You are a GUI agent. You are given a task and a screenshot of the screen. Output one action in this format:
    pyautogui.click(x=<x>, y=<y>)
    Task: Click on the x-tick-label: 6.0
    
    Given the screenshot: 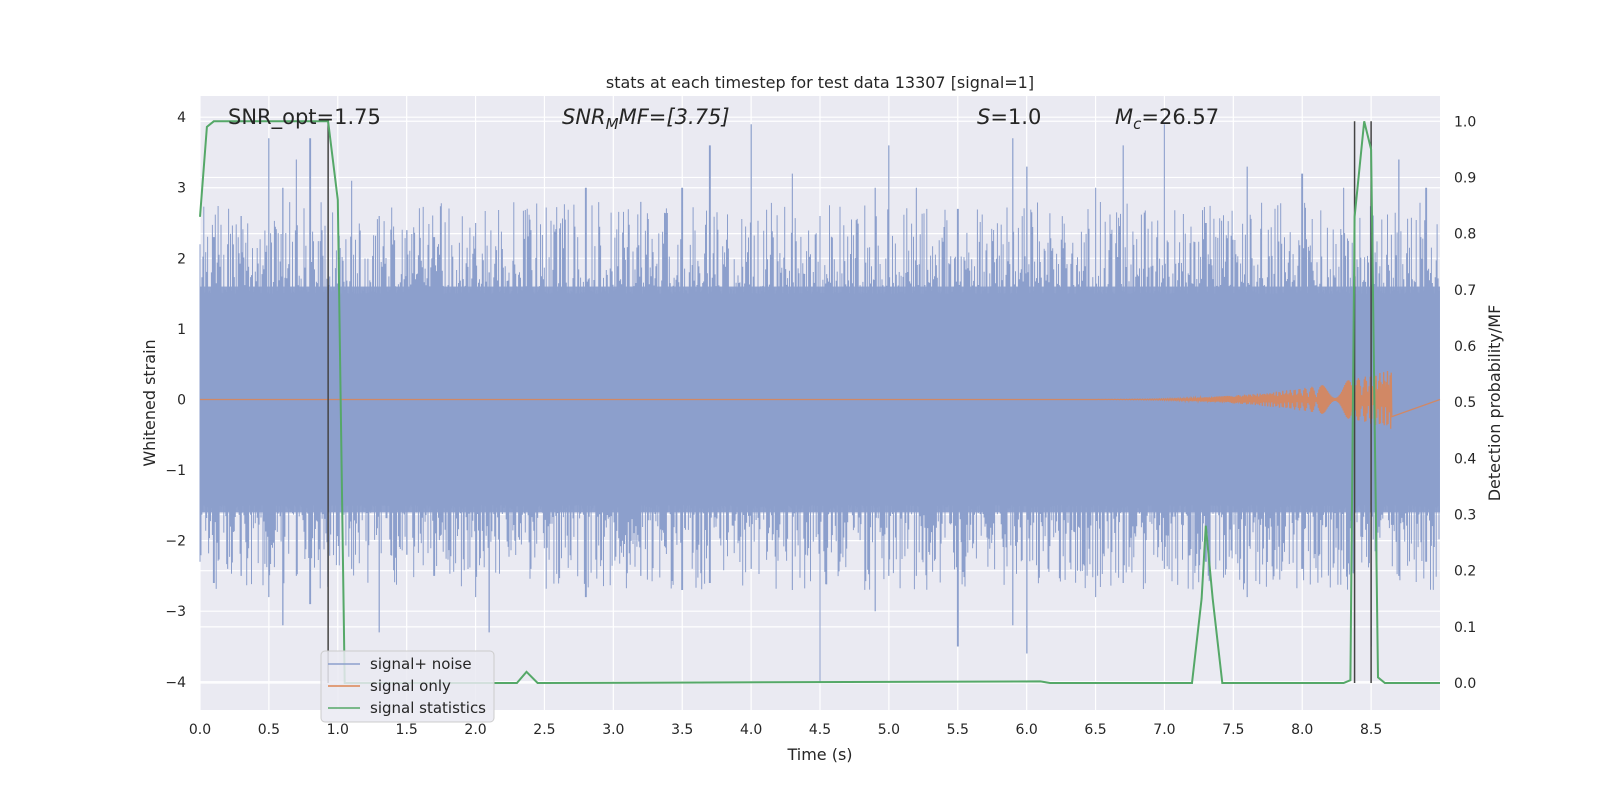 What is the action you would take?
    pyautogui.click(x=1027, y=730)
    